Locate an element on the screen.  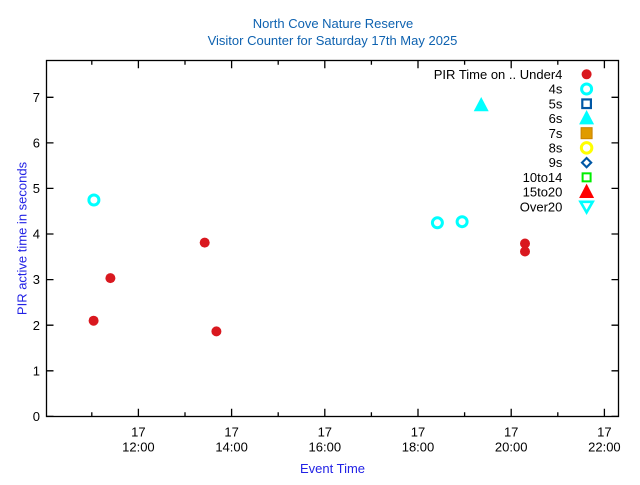
svg-text: PIR Time on .. Under4 is located at coordinates (498, 74).